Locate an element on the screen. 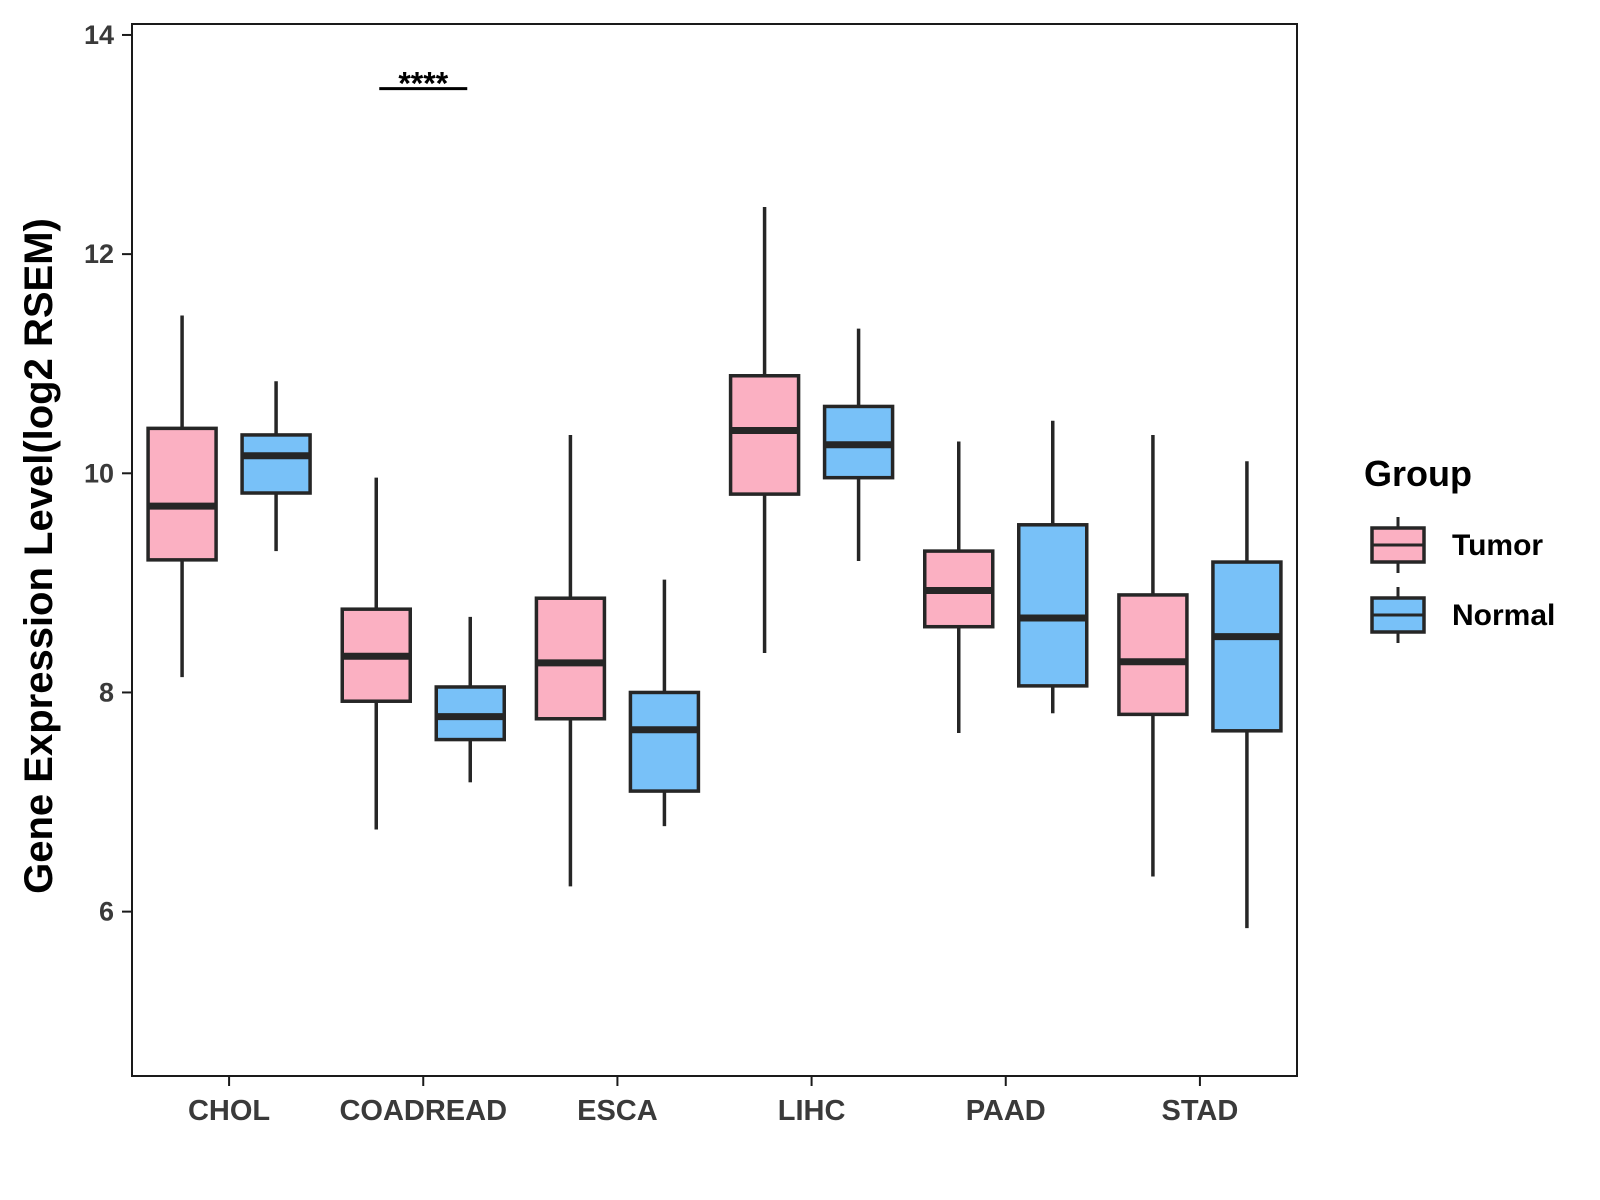 This screenshot has height=1200, width=1600. y-tick-label: 6 is located at coordinates (106, 912).